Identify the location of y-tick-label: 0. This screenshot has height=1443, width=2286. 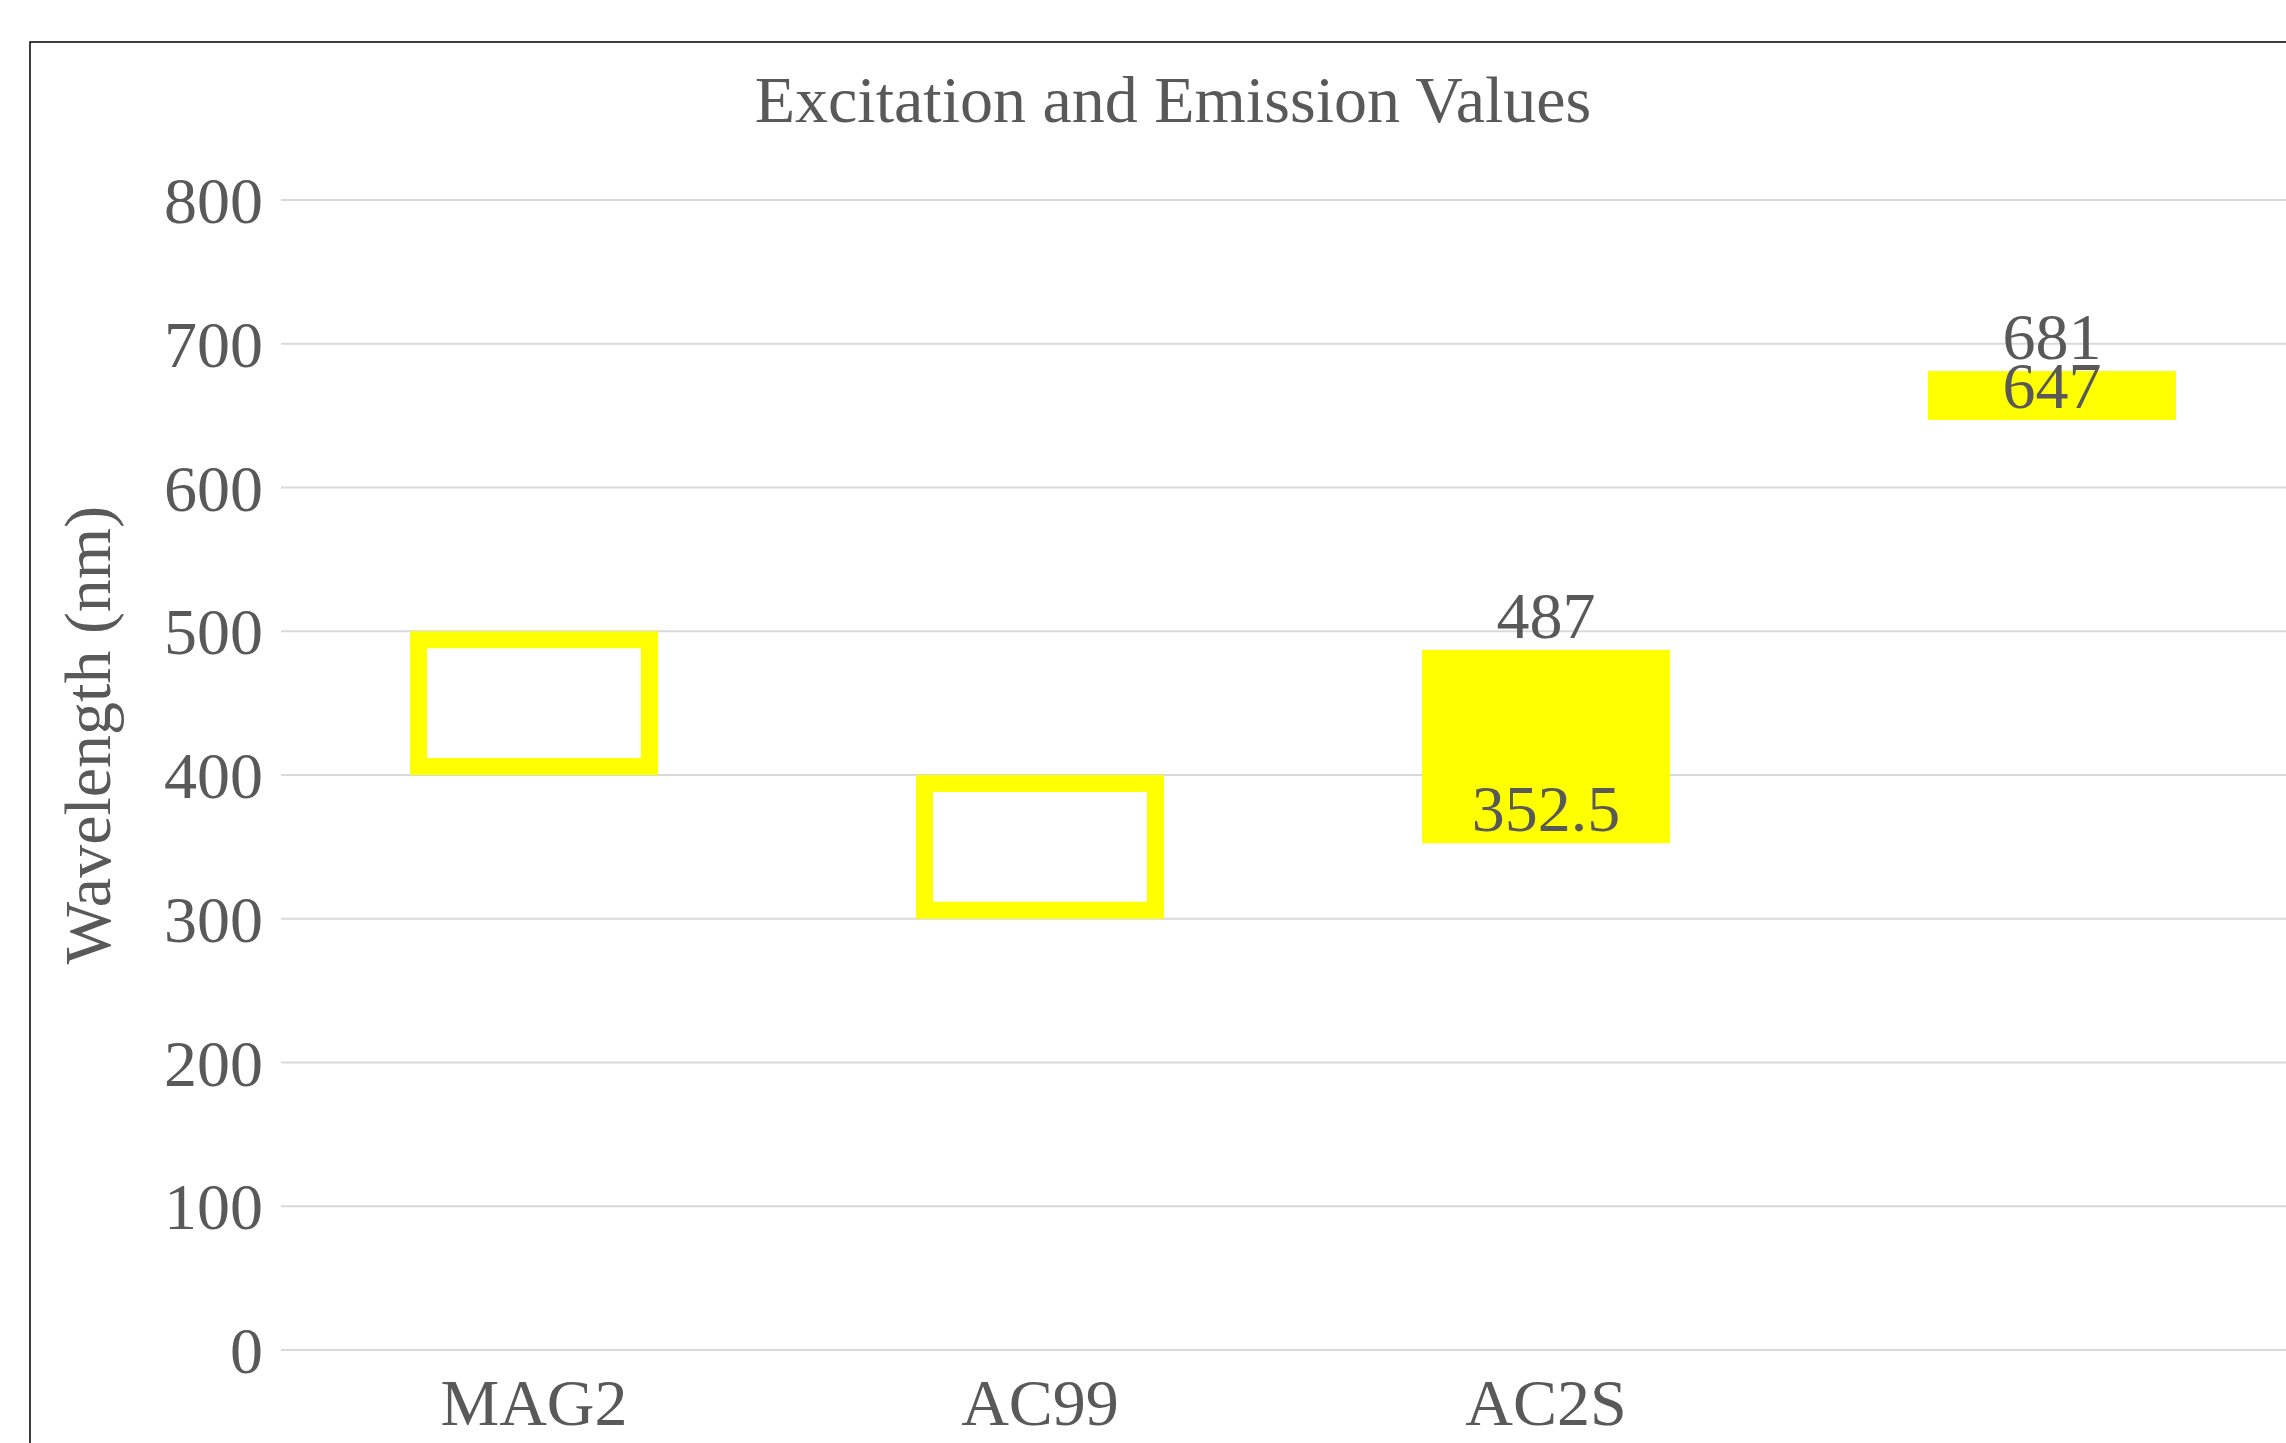
(246, 1351).